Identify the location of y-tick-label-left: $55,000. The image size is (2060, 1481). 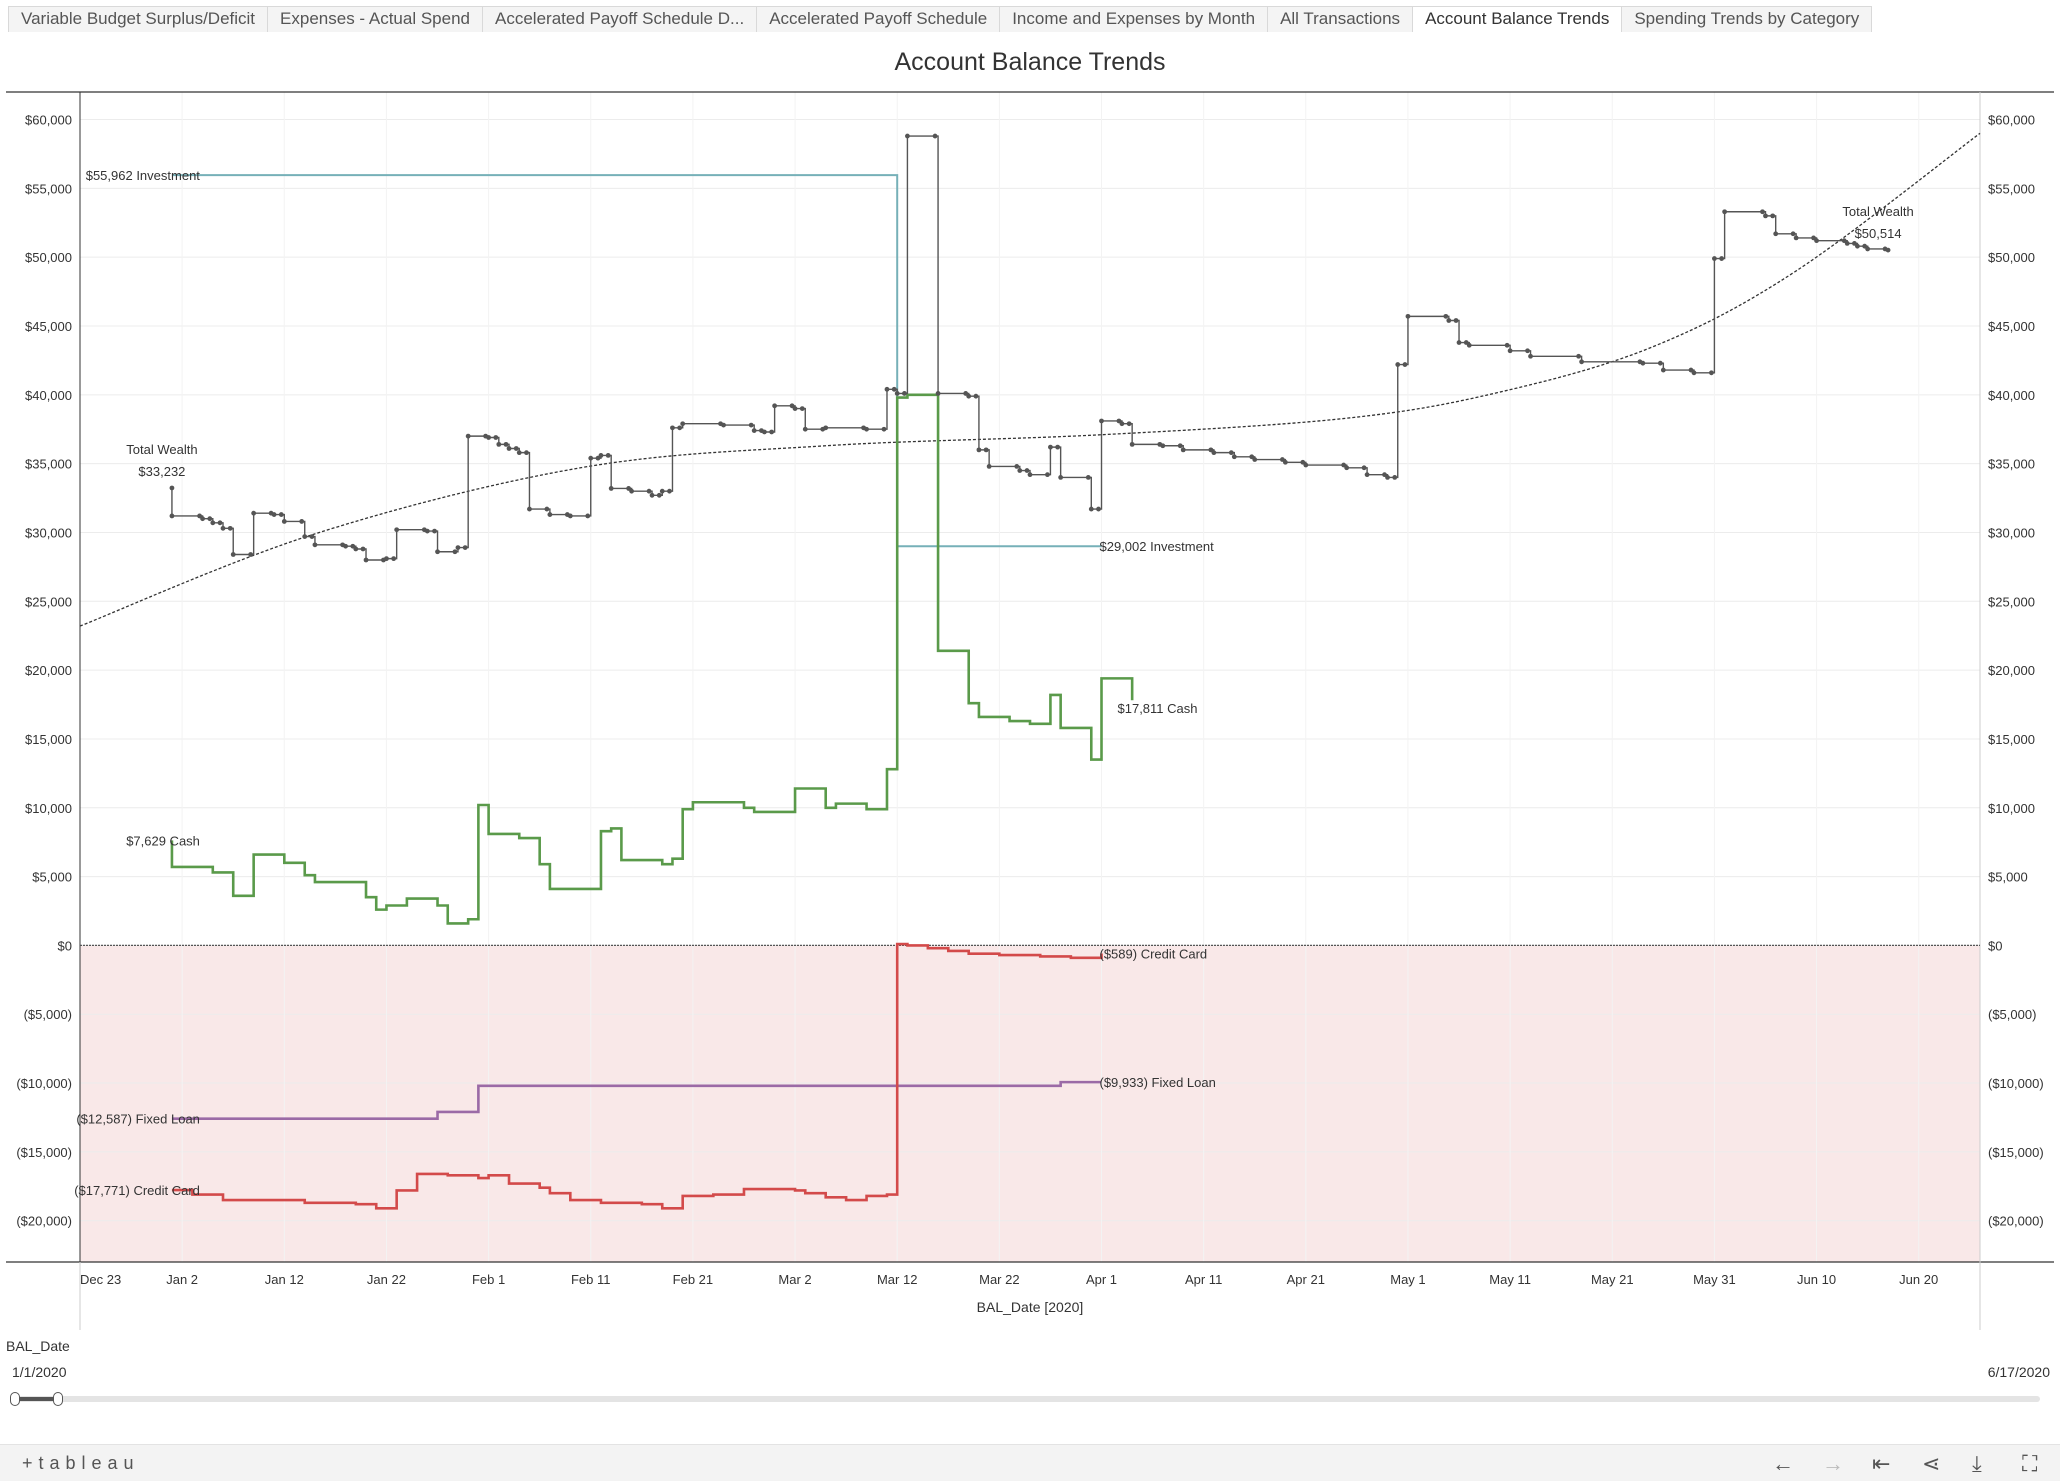
(48, 188).